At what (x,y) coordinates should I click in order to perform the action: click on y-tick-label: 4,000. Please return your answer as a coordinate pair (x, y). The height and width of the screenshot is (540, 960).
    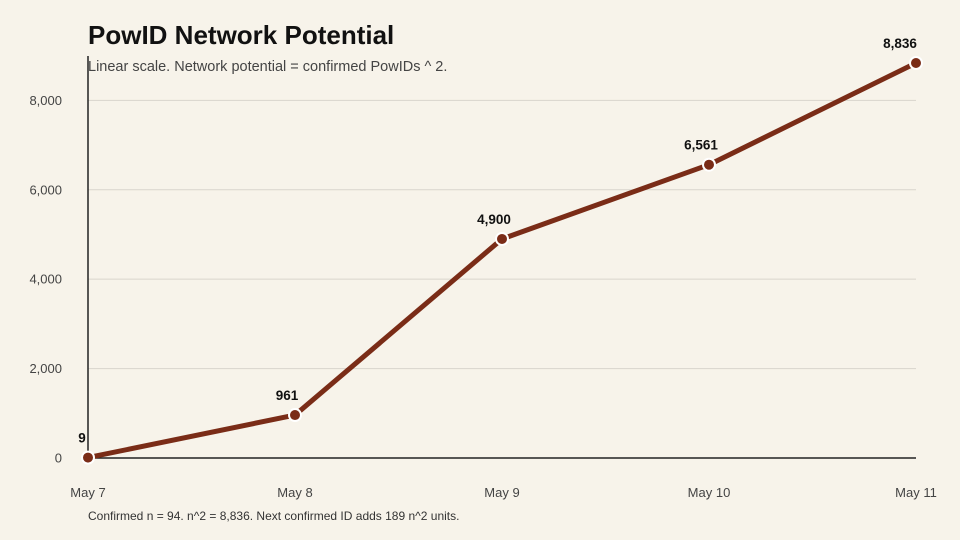
    Looking at the image, I should click on (45, 279).